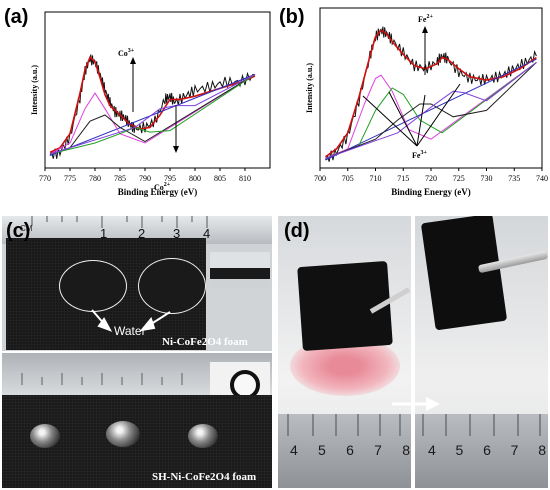 The width and height of the screenshot is (550, 490). Describe the element at coordinates (95, 178) in the screenshot. I see `x-tick-label: 780` at that location.